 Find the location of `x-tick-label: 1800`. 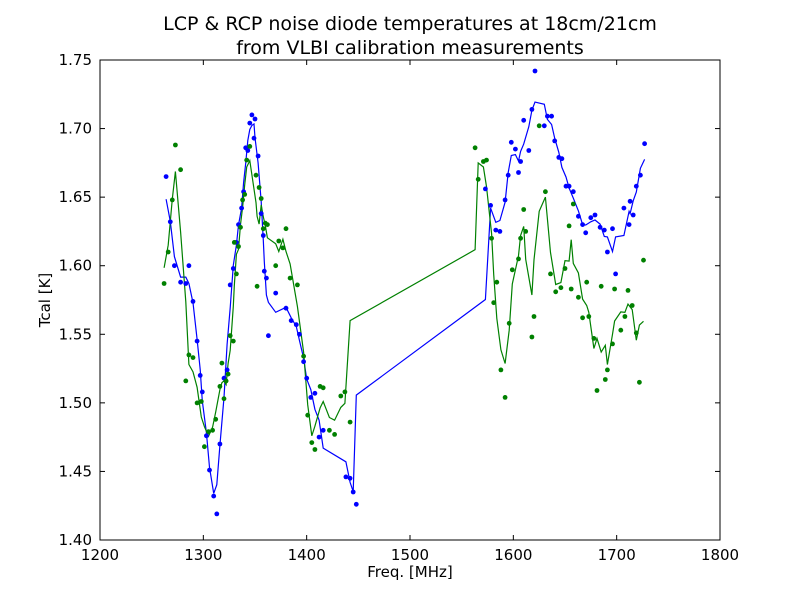

x-tick-label: 1800 is located at coordinates (720, 555).